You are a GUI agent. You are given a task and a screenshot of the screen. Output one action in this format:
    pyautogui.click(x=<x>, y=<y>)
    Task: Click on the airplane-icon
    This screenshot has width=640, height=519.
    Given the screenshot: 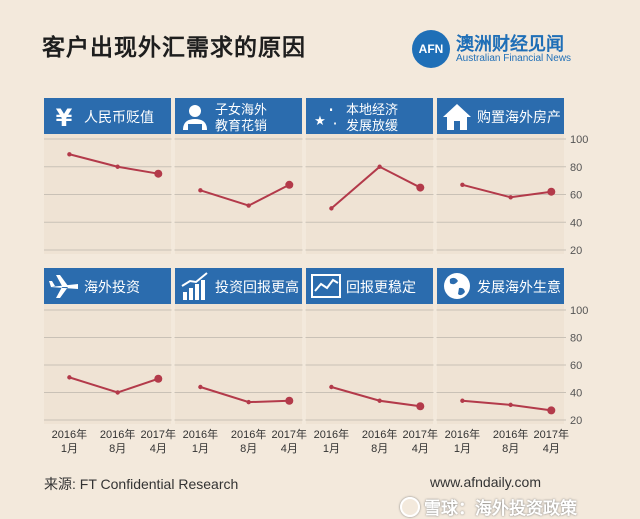 What is the action you would take?
    pyautogui.click(x=63, y=286)
    